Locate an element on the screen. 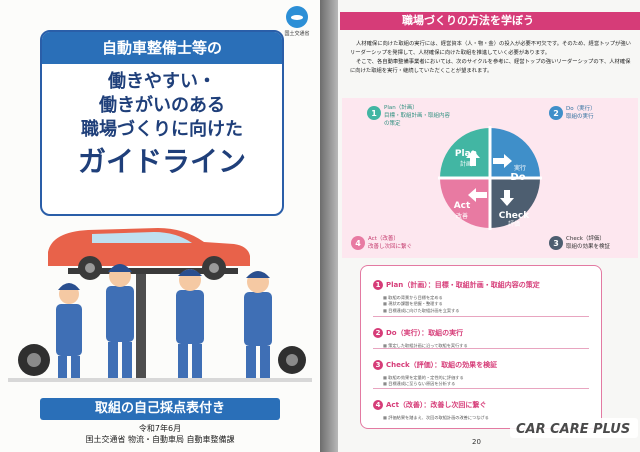 This screenshot has width=640, height=452. step-1-badge is located at coordinates (374, 113).